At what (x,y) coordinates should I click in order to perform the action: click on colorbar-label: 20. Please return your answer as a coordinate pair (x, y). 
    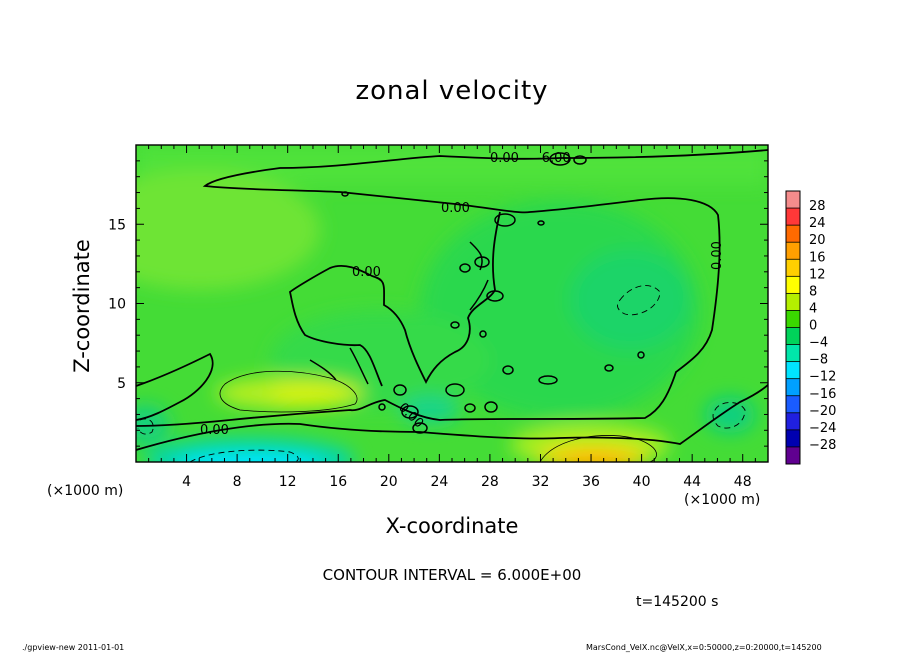
    Looking at the image, I should click on (817, 240).